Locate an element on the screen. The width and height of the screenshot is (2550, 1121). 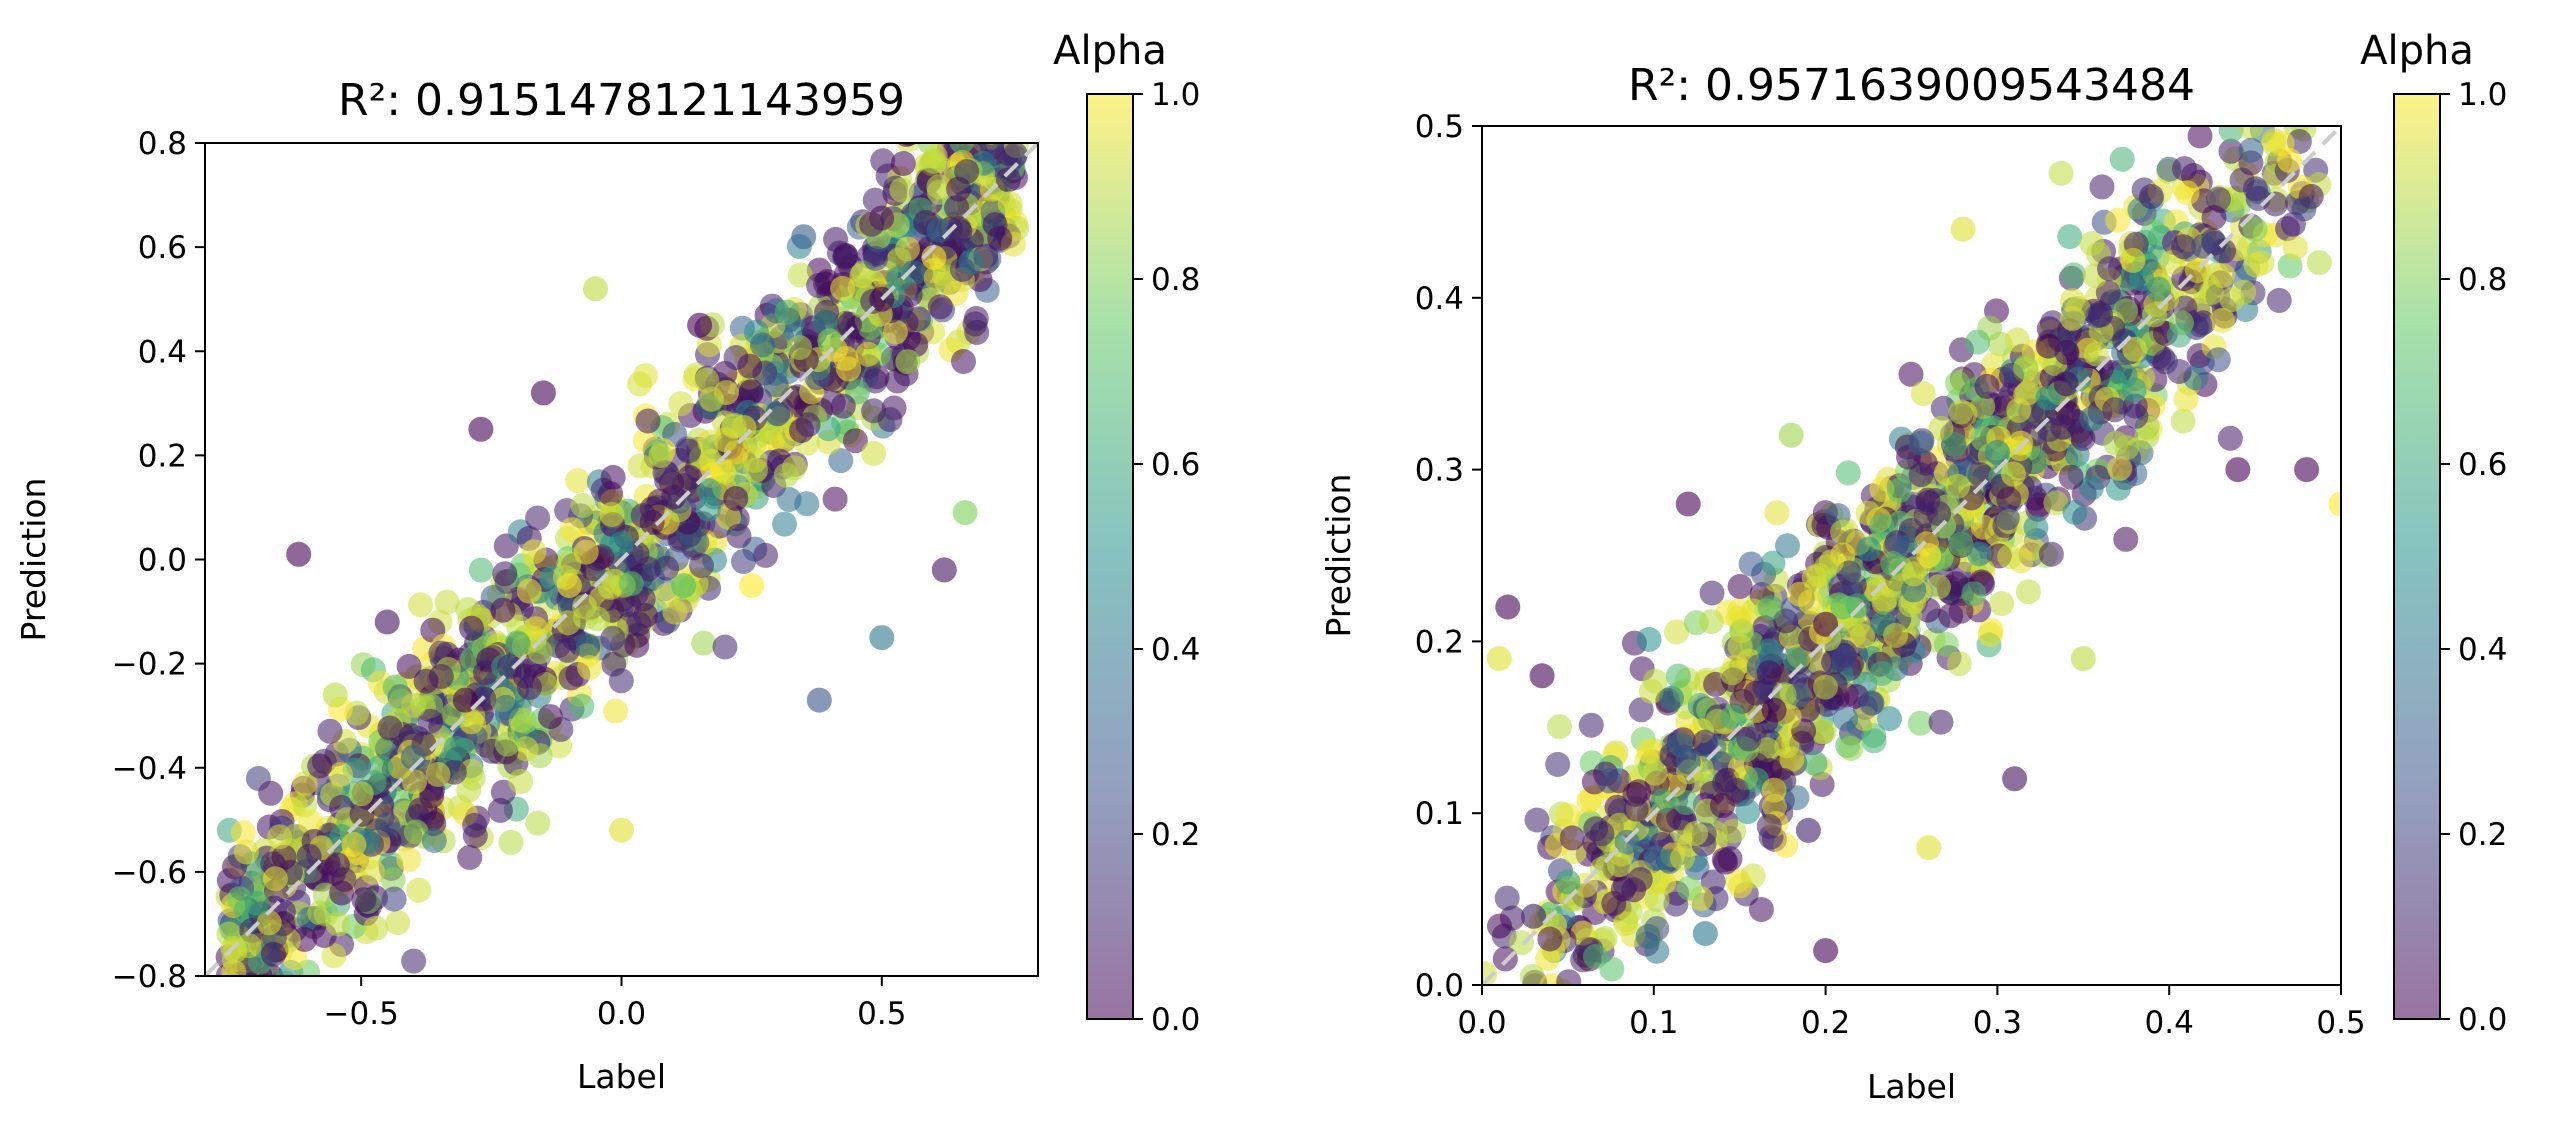
x-axis-label: Label is located at coordinates (621, 1076).